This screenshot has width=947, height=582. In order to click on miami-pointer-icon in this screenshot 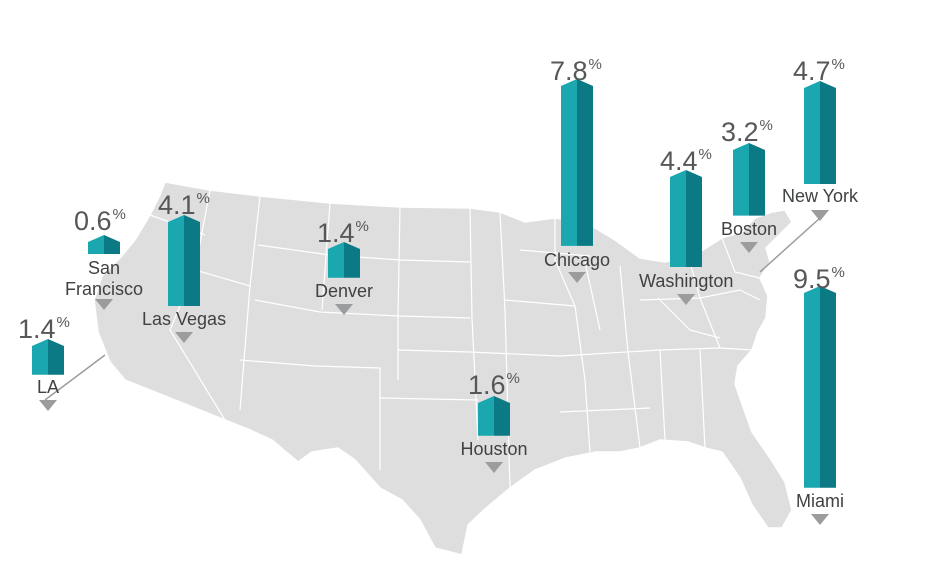, I will do `click(820, 519)`.